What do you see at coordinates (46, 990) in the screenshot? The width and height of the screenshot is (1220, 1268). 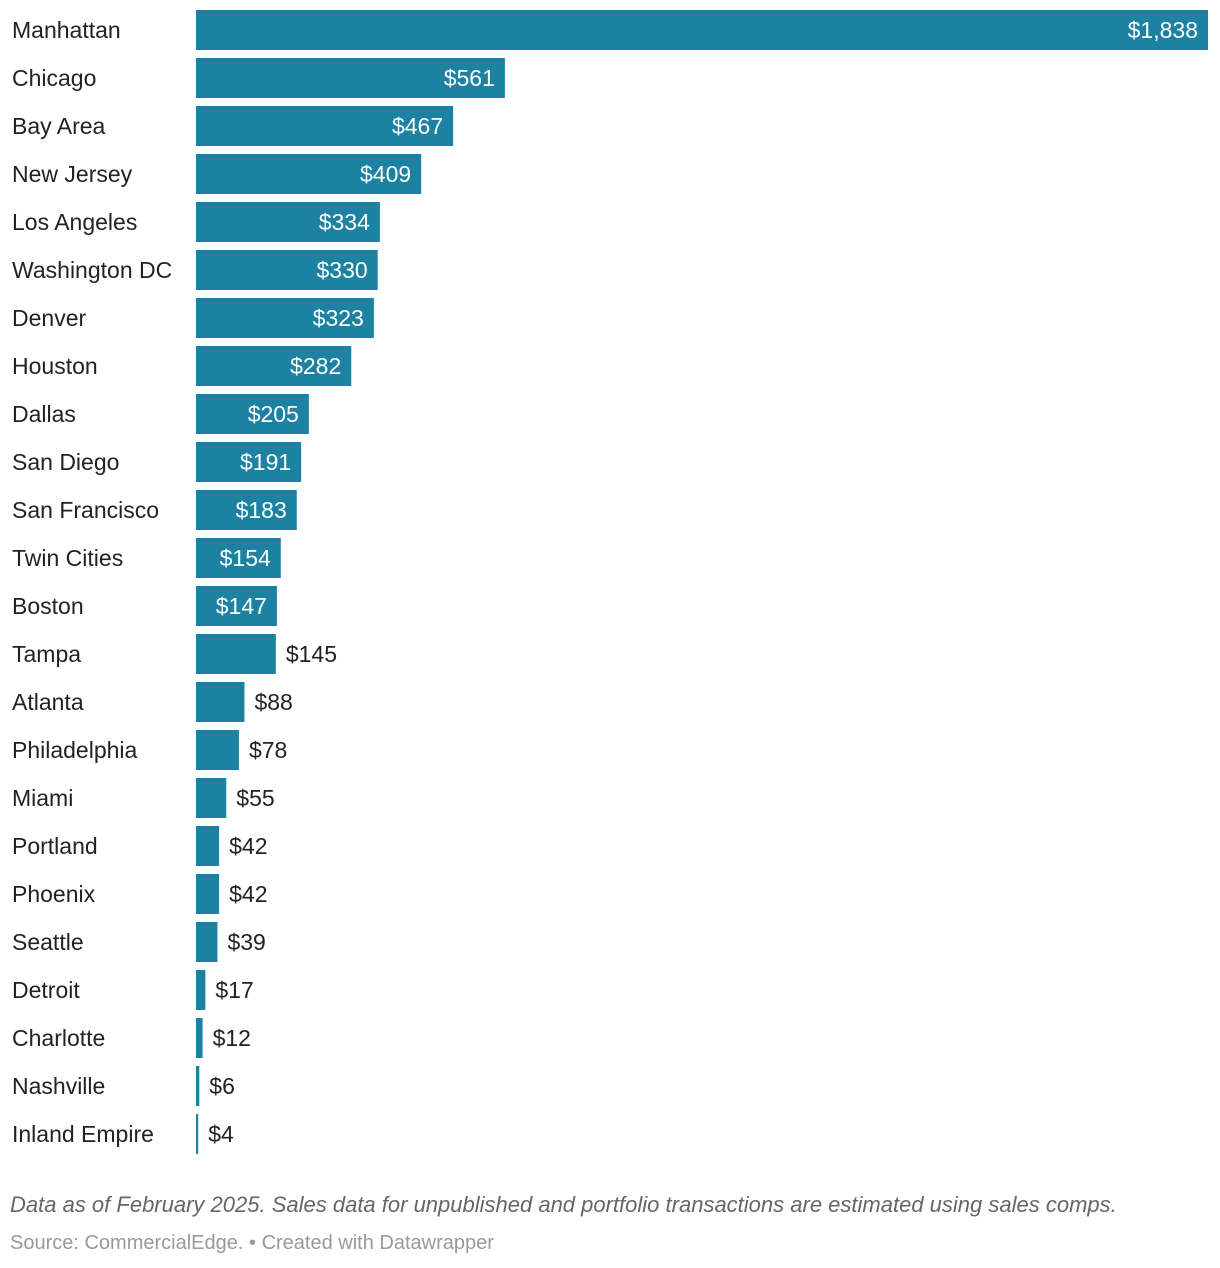 I see `category-label: Detroit` at bounding box center [46, 990].